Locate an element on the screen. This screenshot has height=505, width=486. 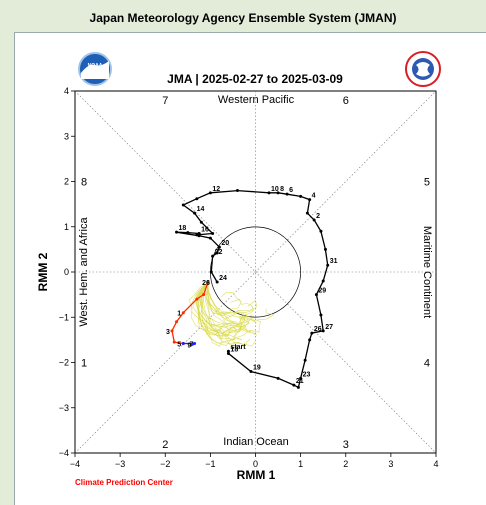
x-tick-label: 2 is located at coordinates (345, 464).